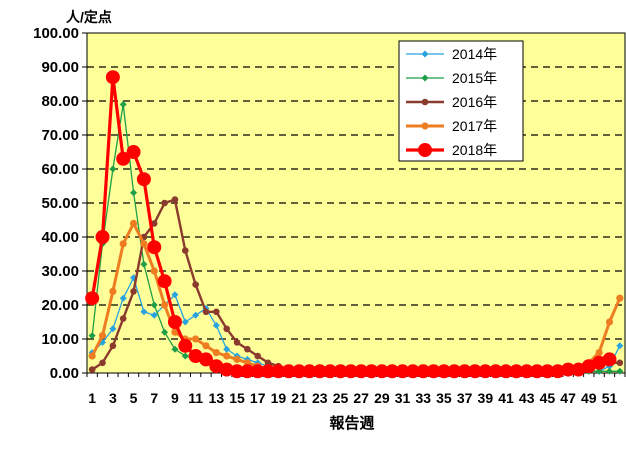 The height and width of the screenshot is (450, 626). I want to click on legend-entry: 2014年, so click(451, 54).